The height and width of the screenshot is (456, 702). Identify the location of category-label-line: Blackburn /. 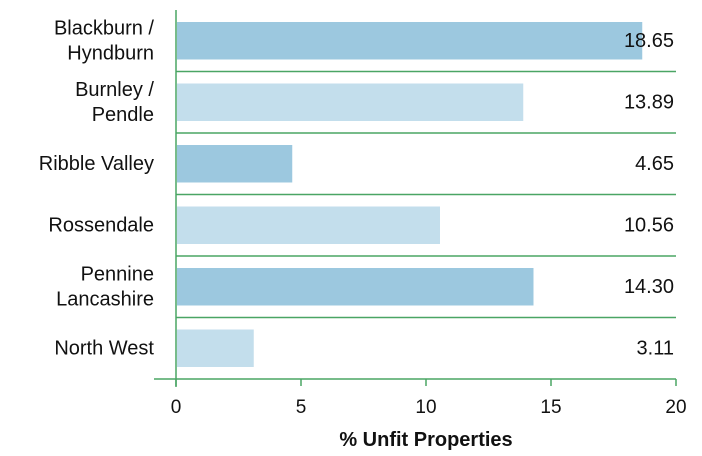
(104, 28).